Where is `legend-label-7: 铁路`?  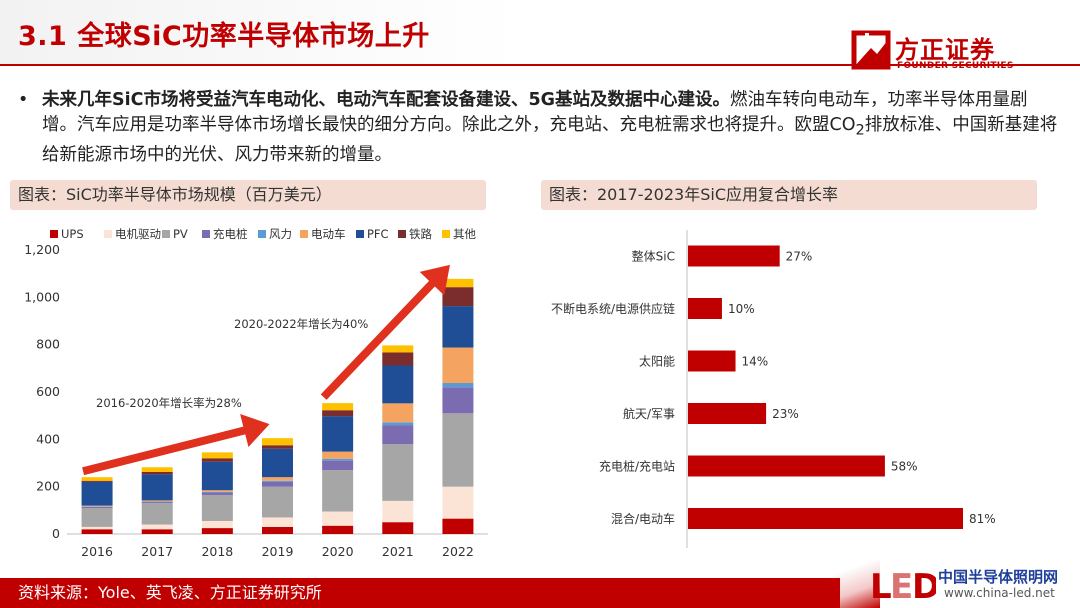
legend-label-7: 铁路 is located at coordinates (420, 234).